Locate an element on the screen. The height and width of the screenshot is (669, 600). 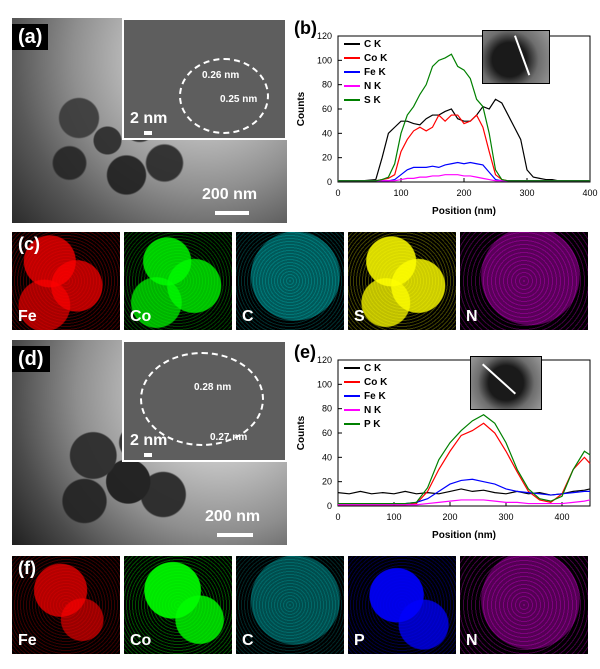
chart-e-xtick-label-1: 100 is located at coordinates (393, 517).